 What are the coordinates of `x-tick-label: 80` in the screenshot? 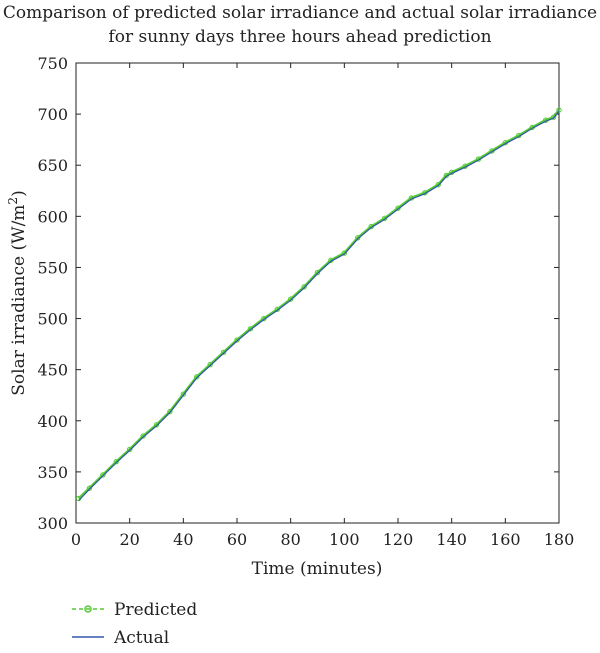 It's located at (290, 539).